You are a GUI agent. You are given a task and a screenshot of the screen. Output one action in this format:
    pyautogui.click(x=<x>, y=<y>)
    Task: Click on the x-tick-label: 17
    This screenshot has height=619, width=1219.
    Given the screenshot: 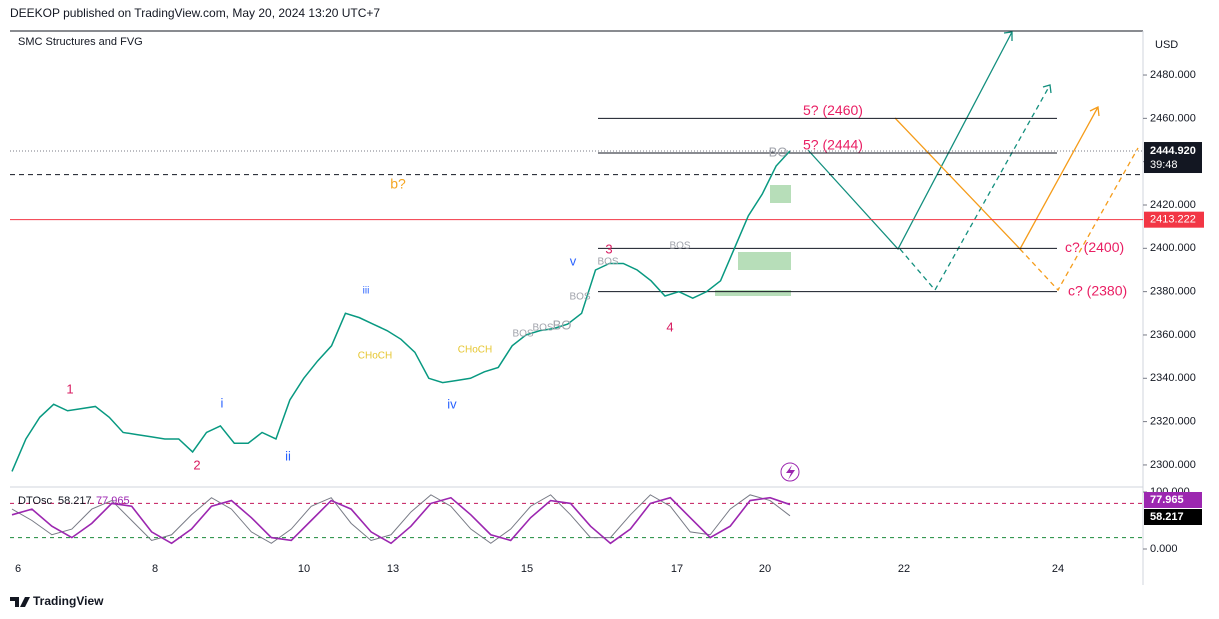 What is the action you would take?
    pyautogui.click(x=677, y=569)
    